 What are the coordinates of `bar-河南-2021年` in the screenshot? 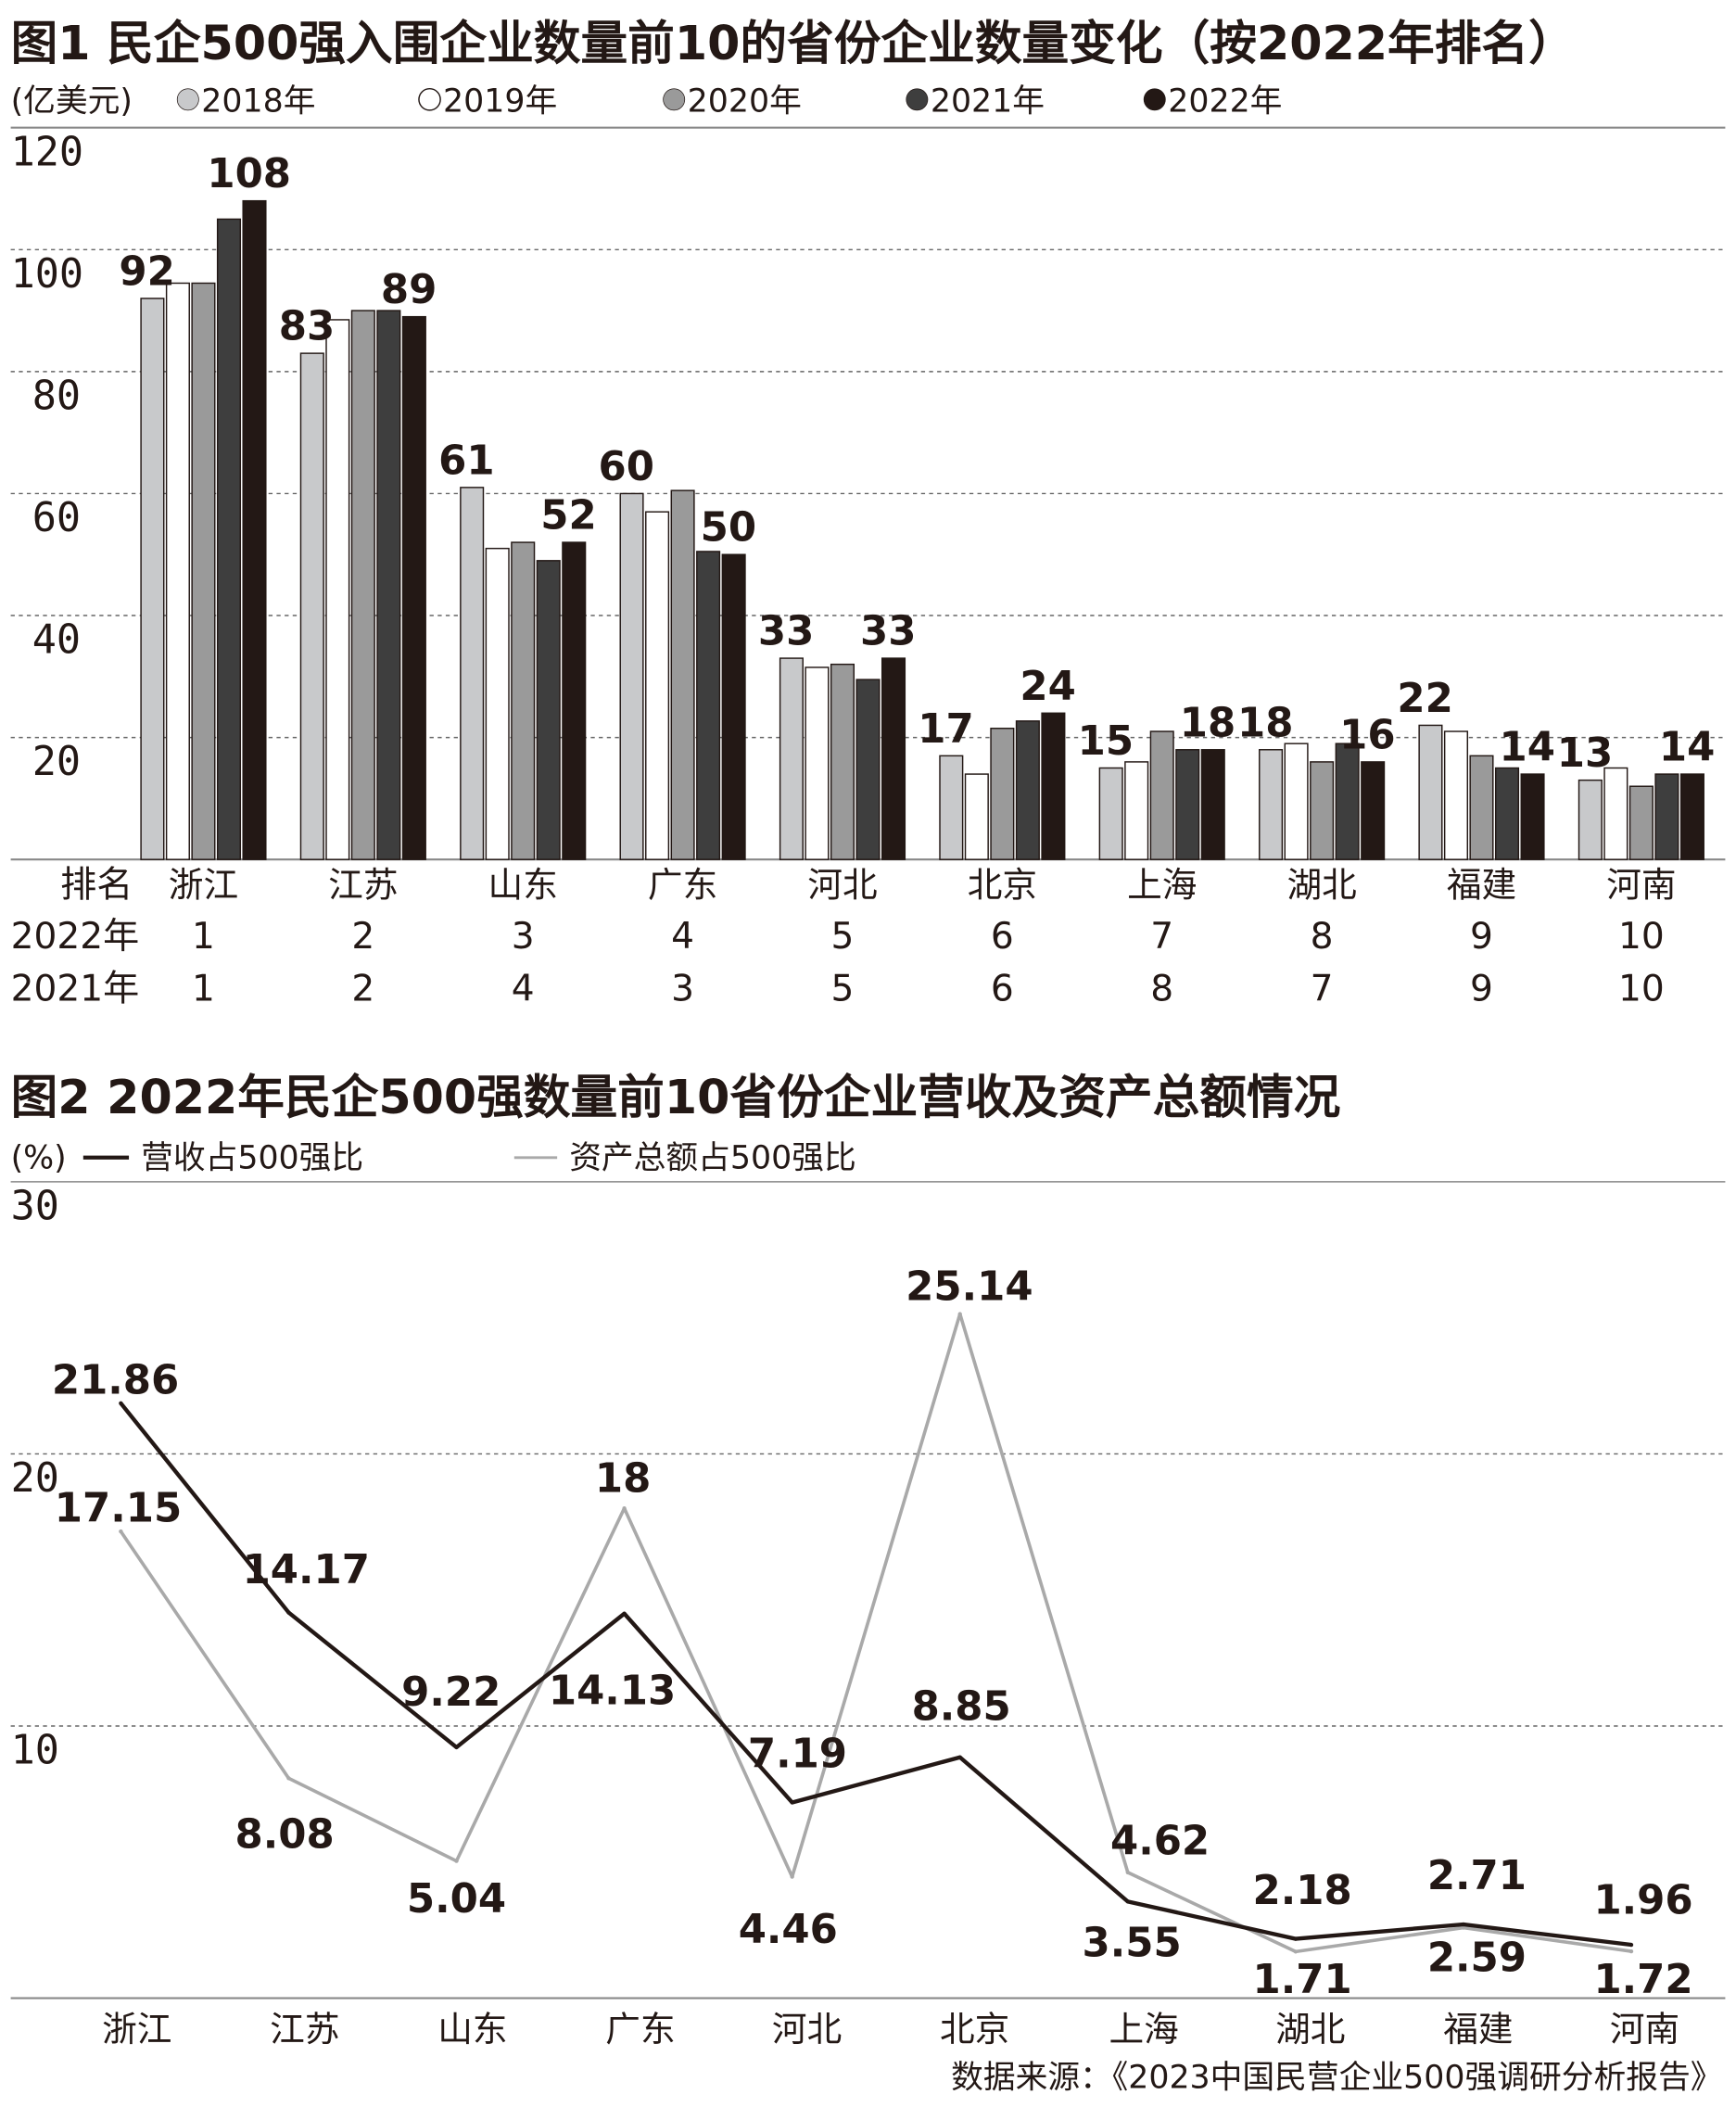 It's located at (1666, 817).